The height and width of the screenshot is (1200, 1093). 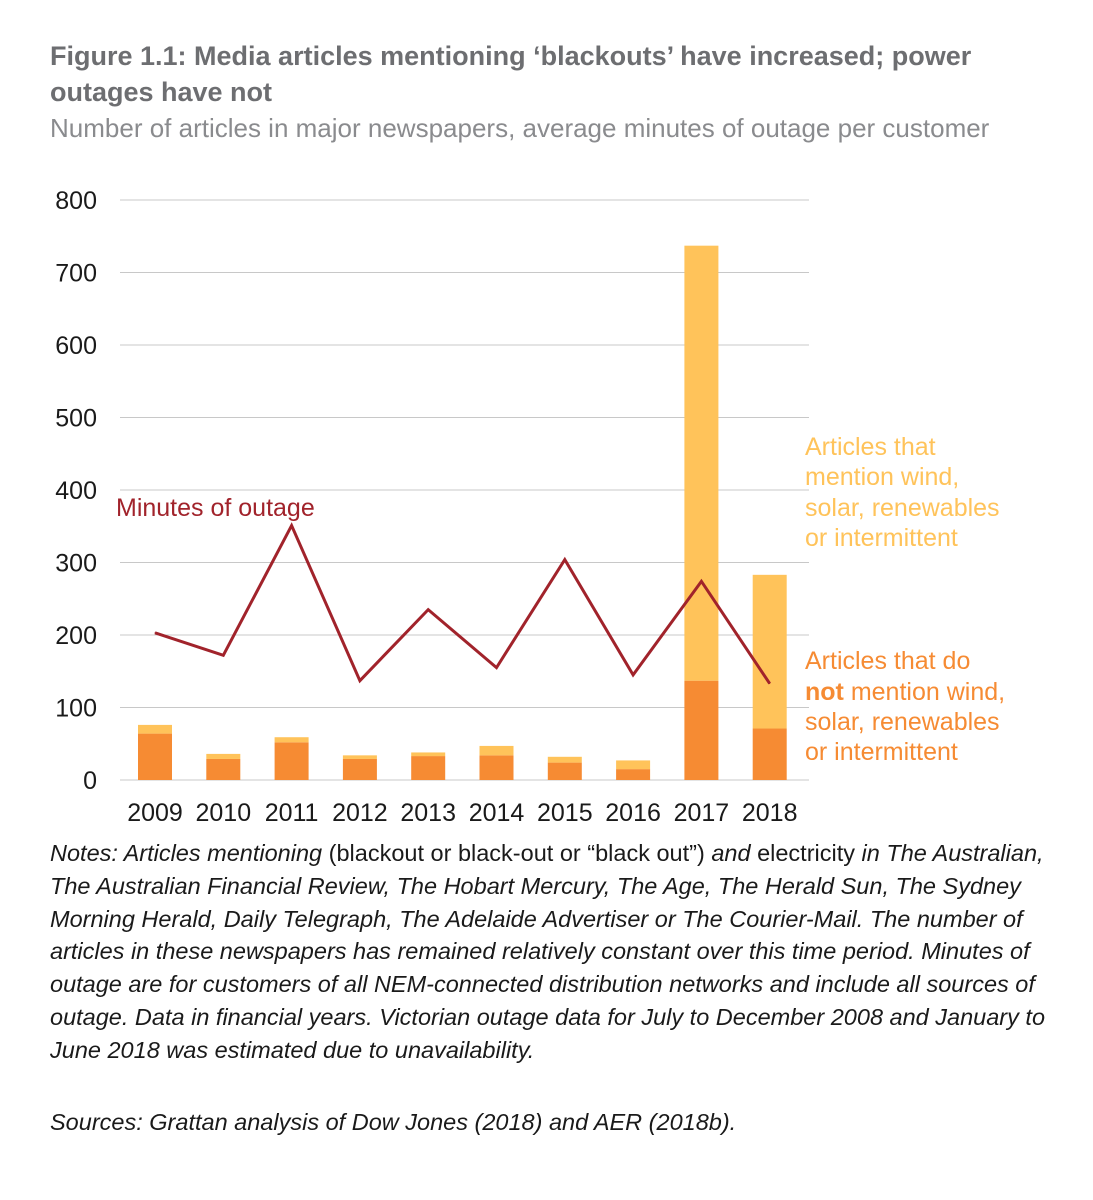 What do you see at coordinates (870, 447) in the screenshot?
I see `renewable-label-line: Articles that` at bounding box center [870, 447].